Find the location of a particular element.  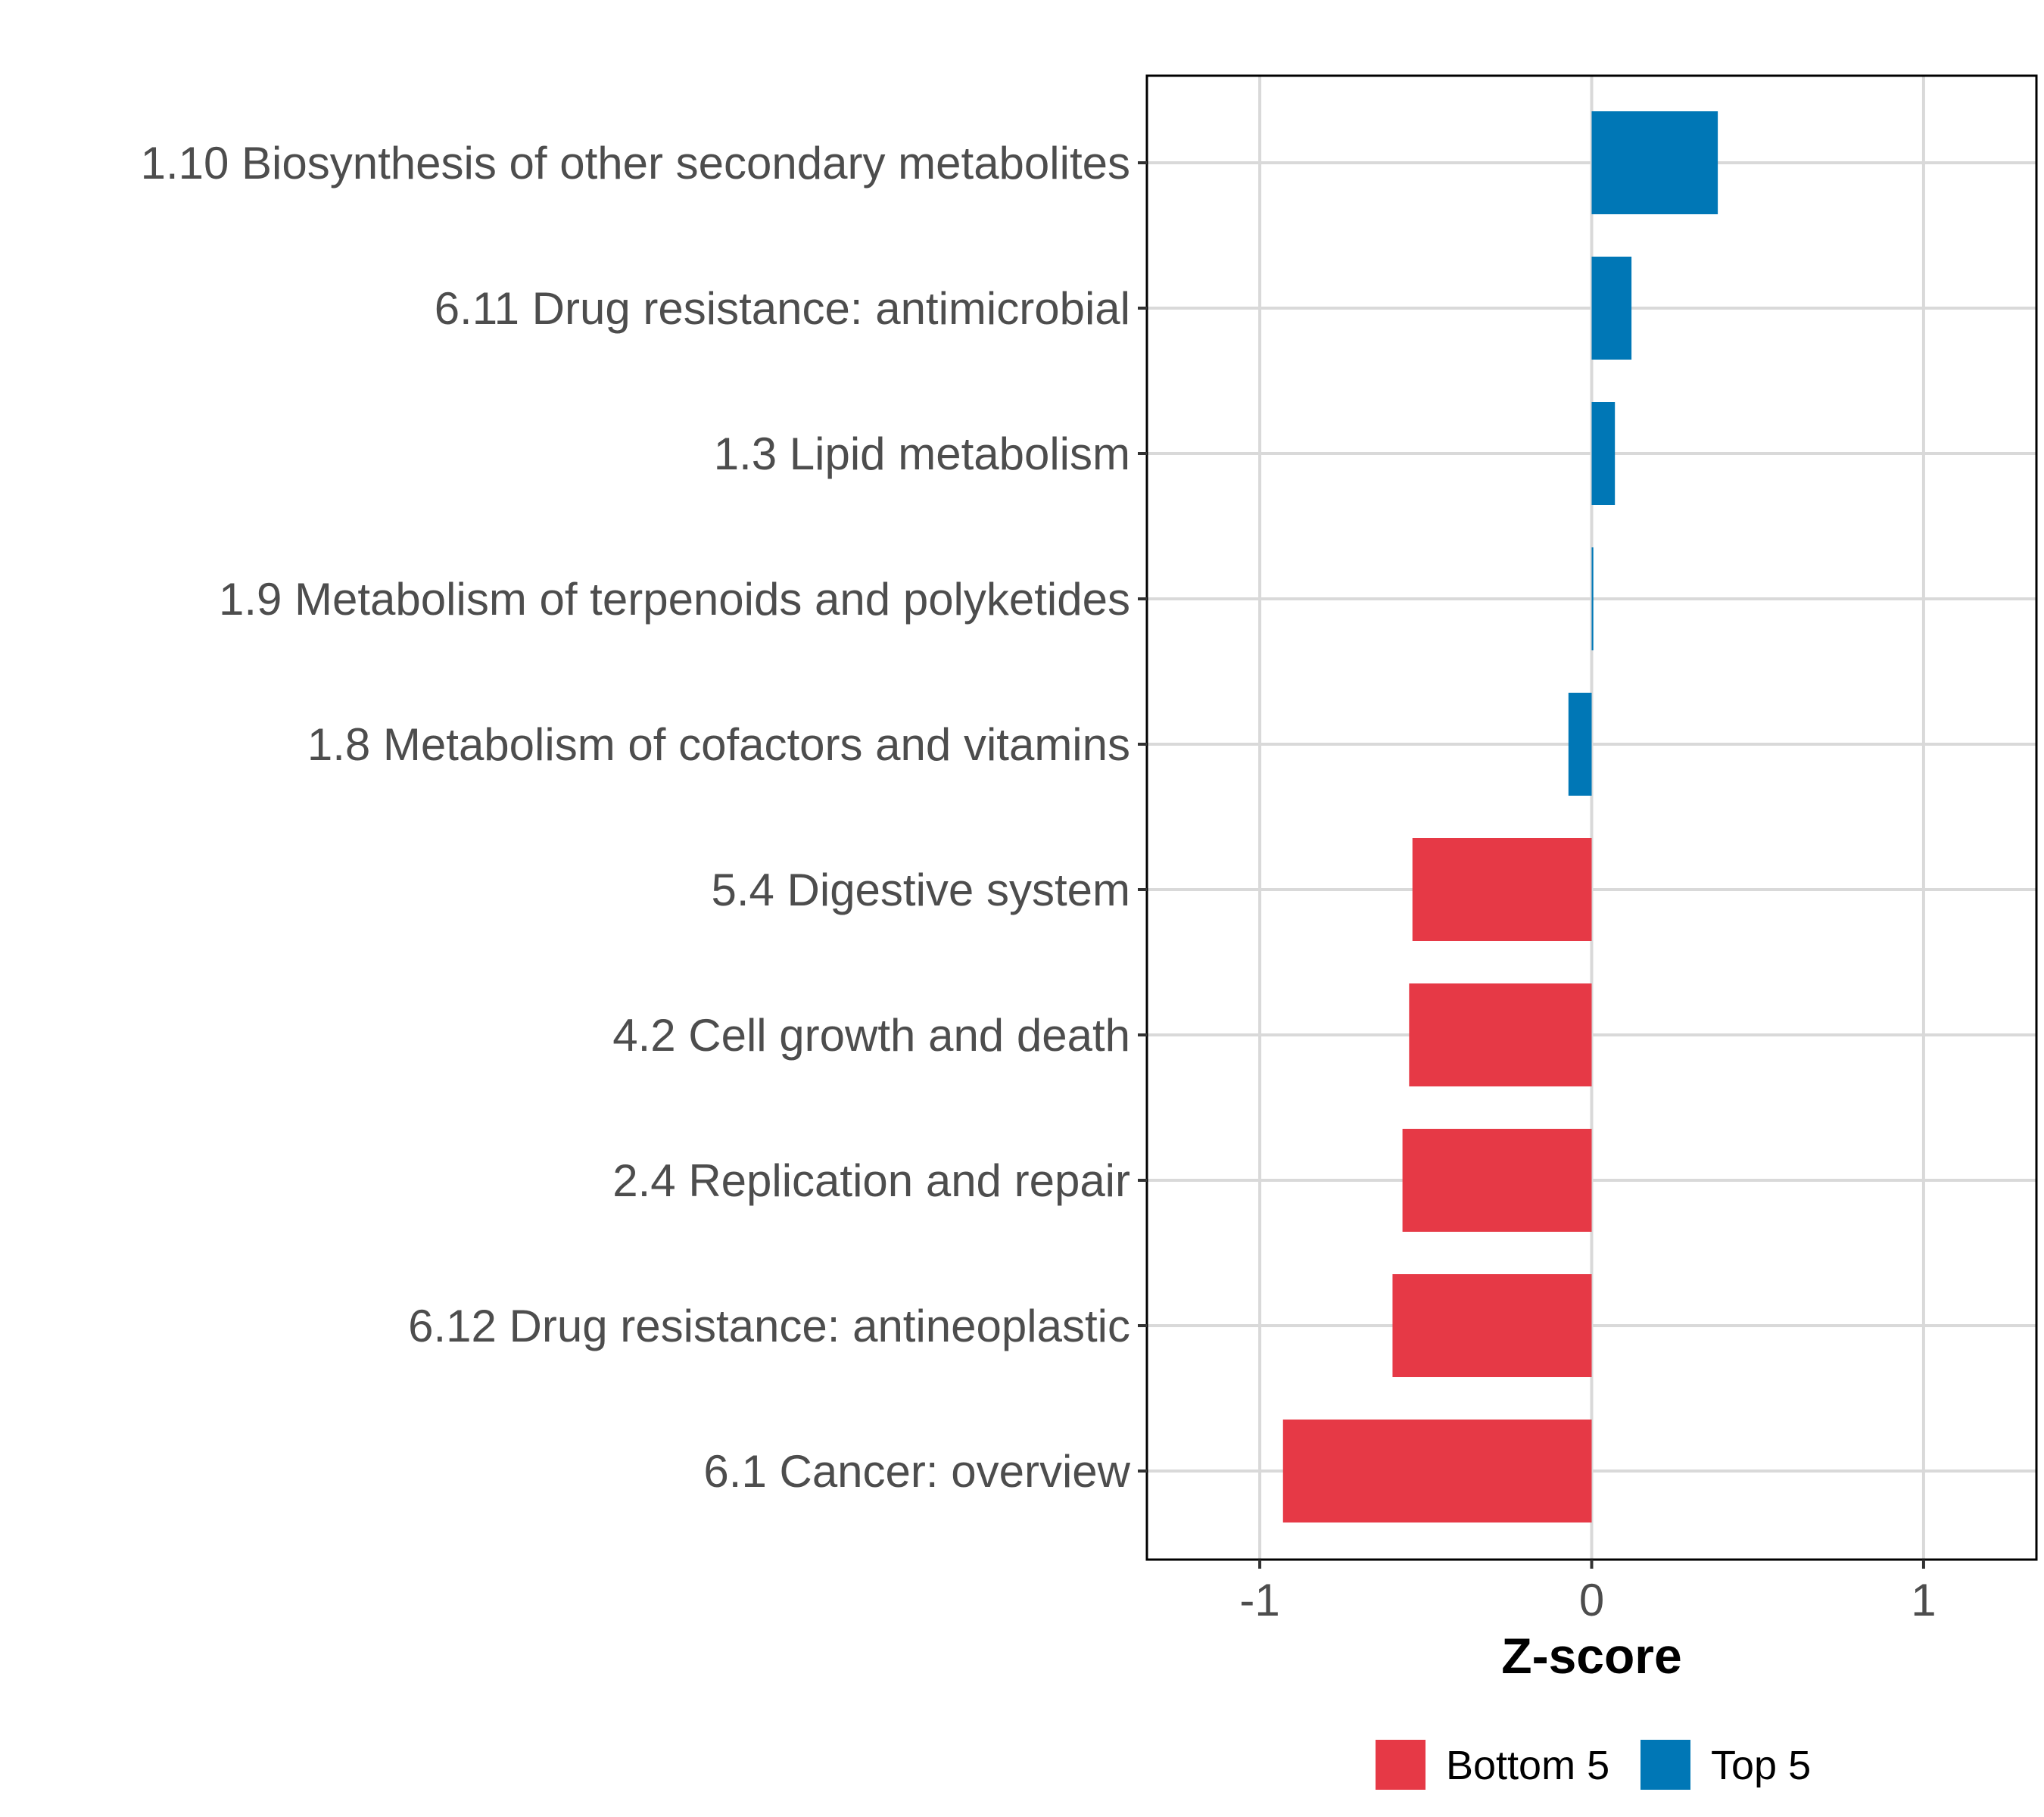

legend-label-2: Top 5 is located at coordinates (1761, 1765).